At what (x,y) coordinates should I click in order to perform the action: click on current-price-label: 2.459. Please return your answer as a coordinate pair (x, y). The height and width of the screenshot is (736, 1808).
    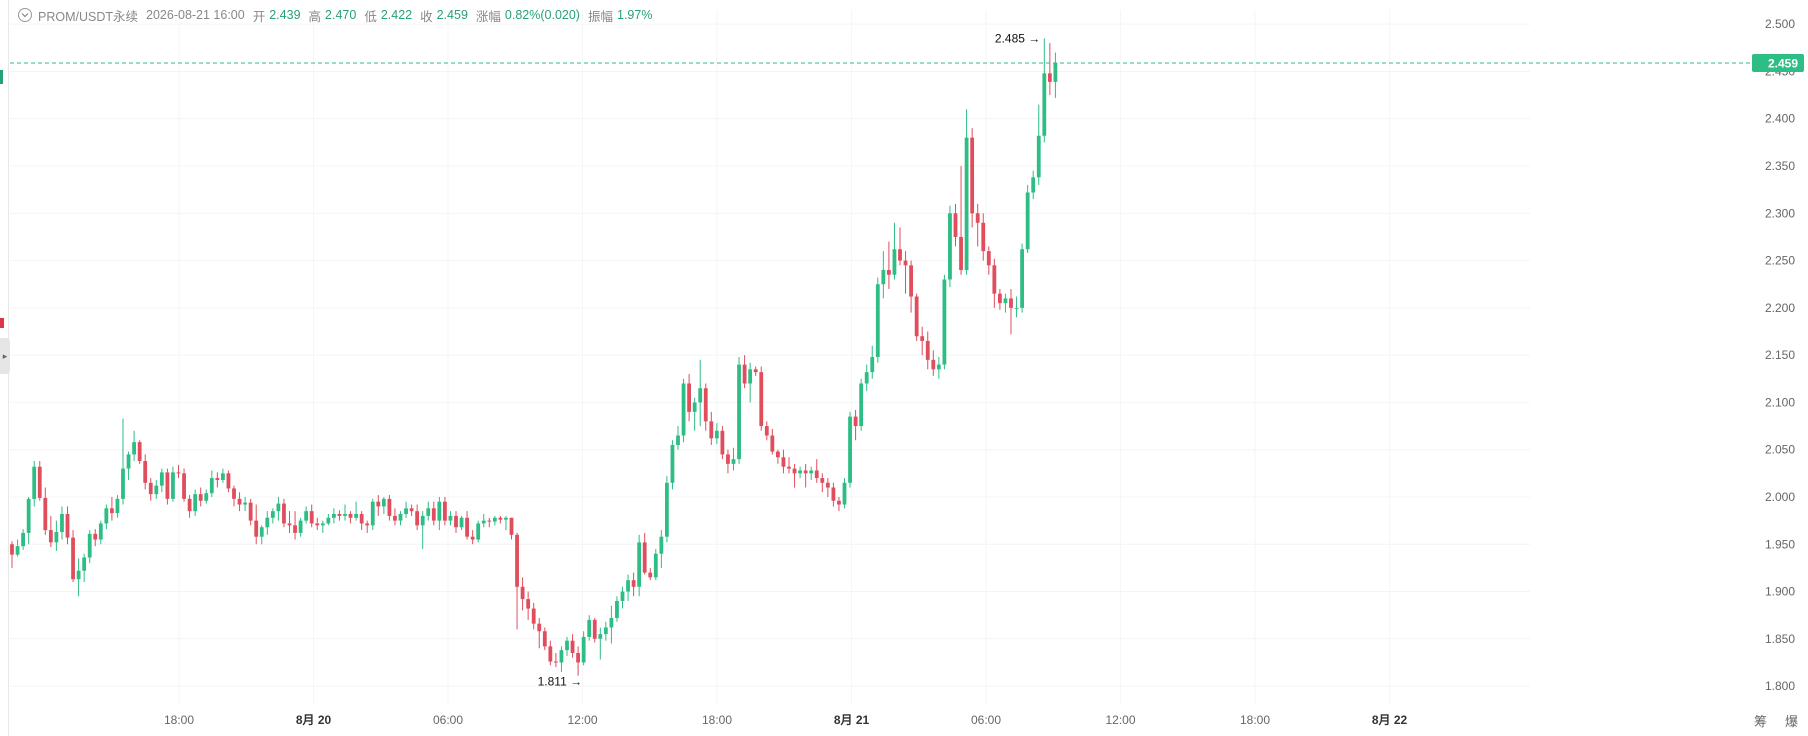
    Looking at the image, I should click on (1783, 63).